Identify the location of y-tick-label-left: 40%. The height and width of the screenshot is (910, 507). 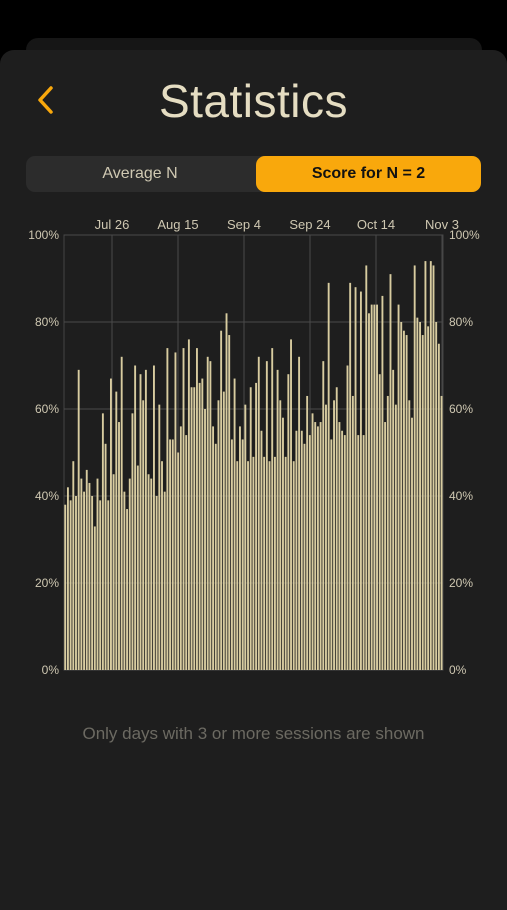
(47, 496).